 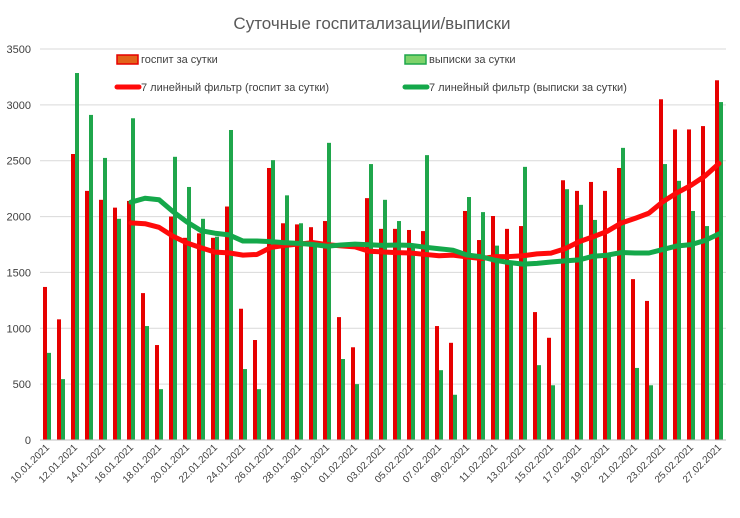 What do you see at coordinates (22, 385) in the screenshot?
I see `y-tick-label: 500` at bounding box center [22, 385].